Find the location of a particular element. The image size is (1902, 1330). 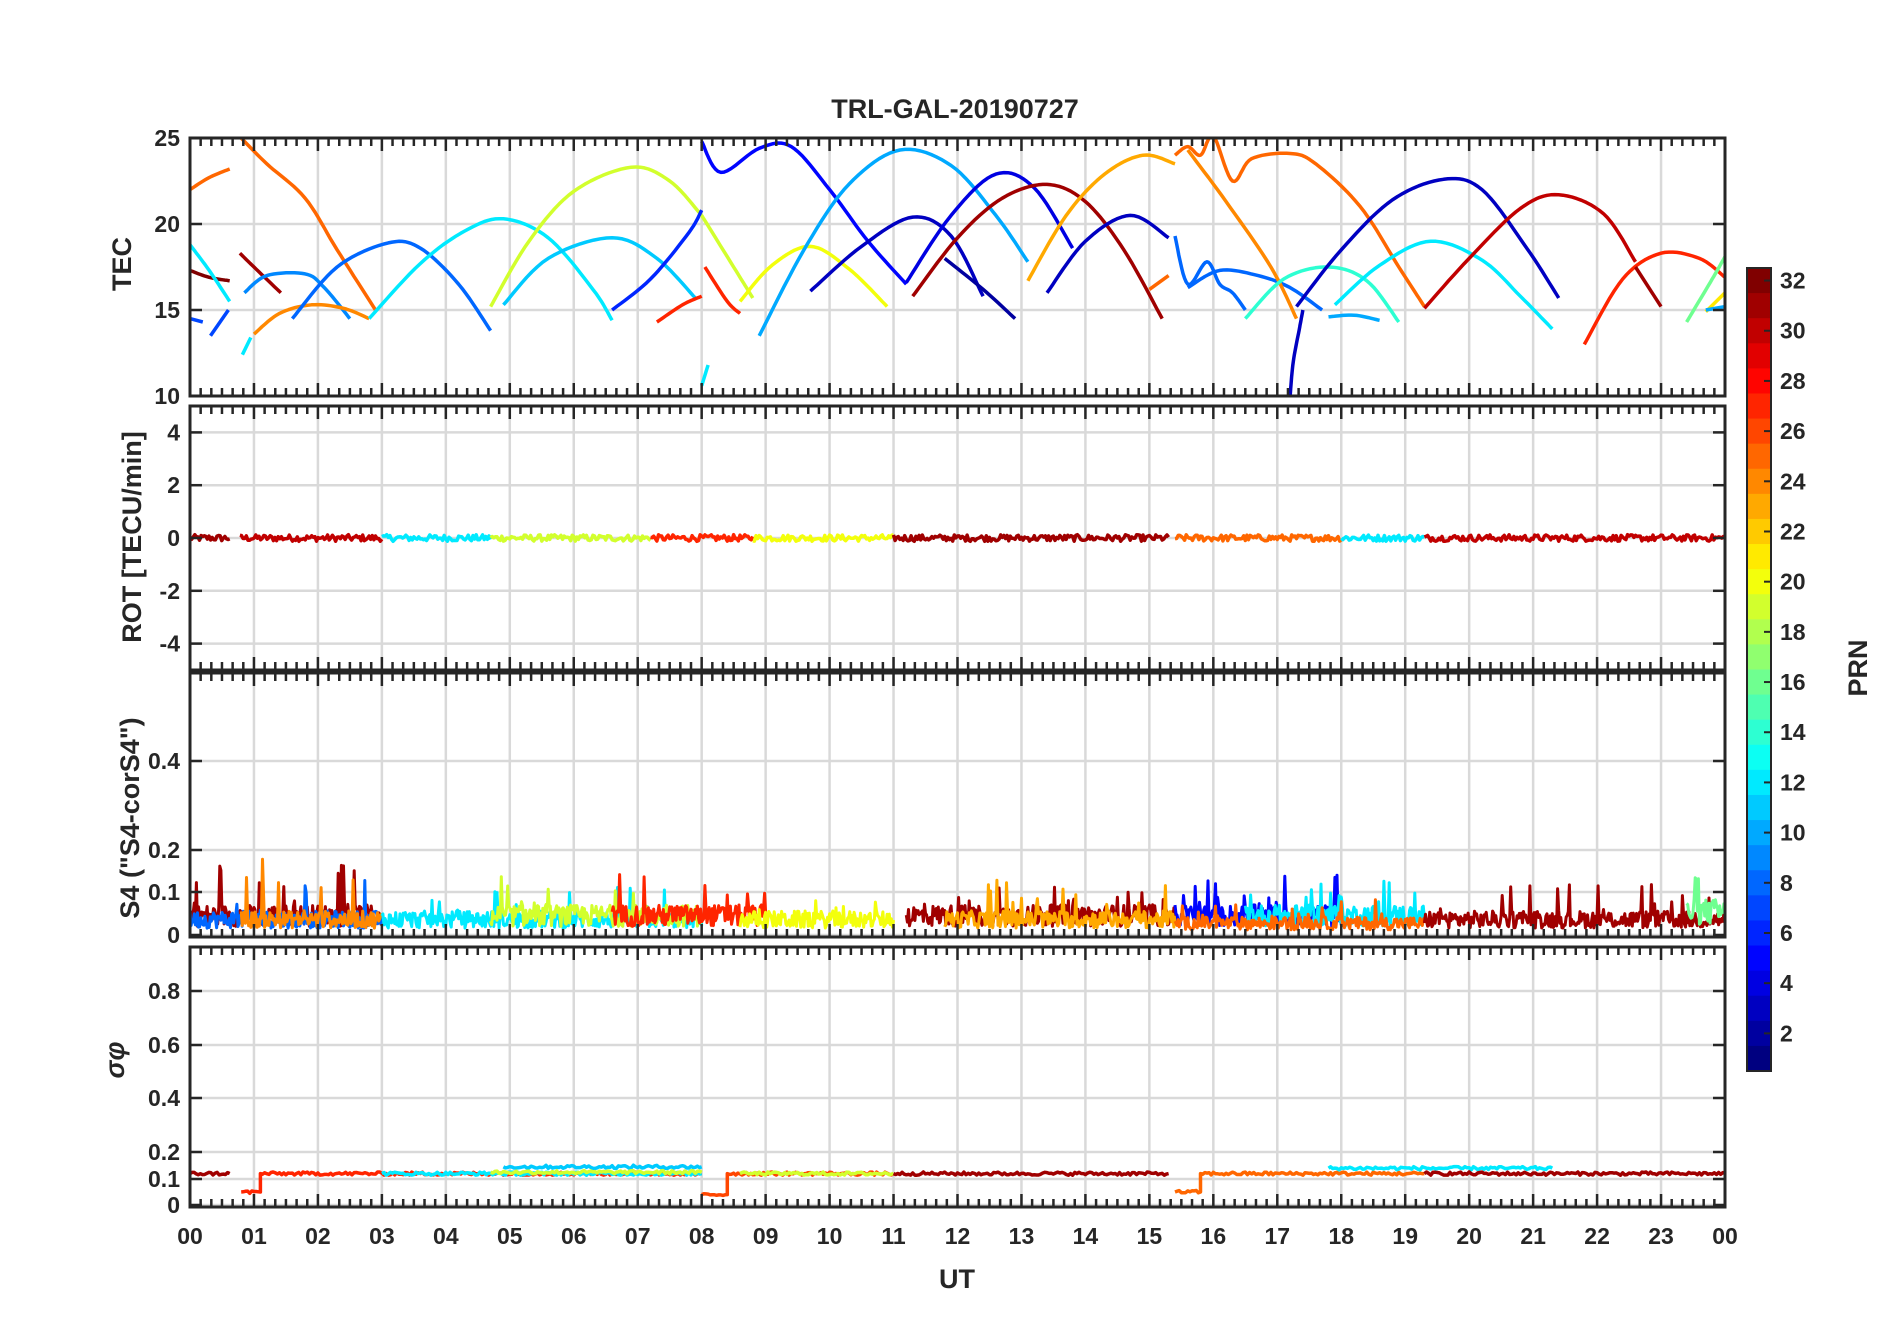

x-tick-label: 04 is located at coordinates (446, 1236).